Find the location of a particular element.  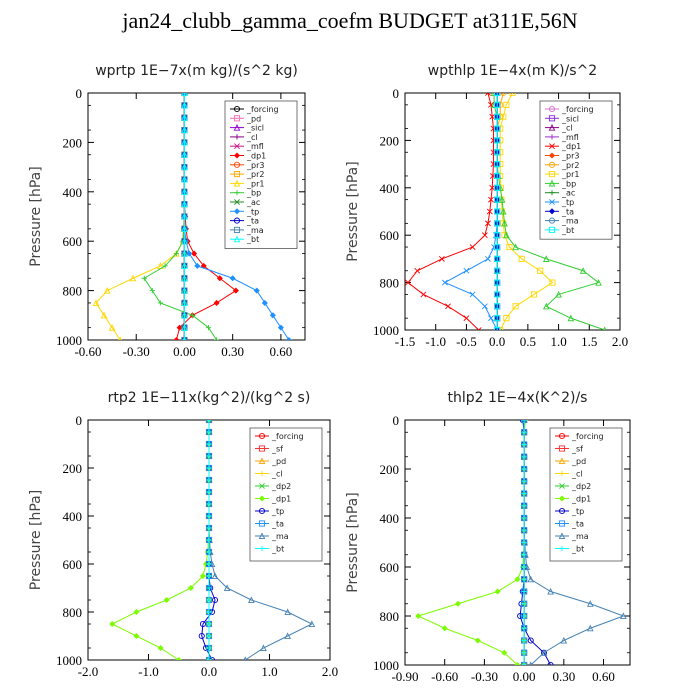

x-tick-label: -1.5 is located at coordinates (405, 341).